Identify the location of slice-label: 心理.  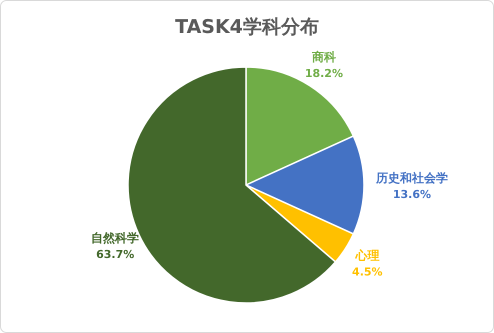
(367, 255).